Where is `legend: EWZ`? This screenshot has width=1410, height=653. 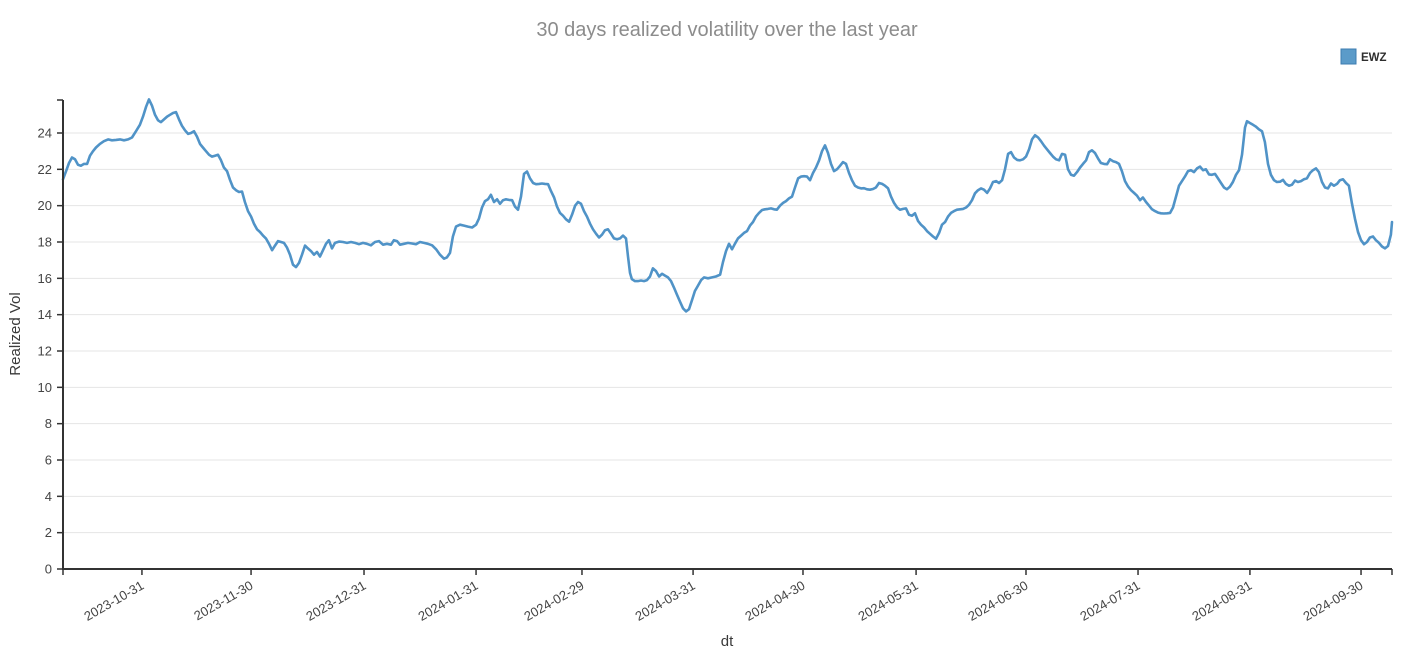
legend: EWZ is located at coordinates (1363, 56).